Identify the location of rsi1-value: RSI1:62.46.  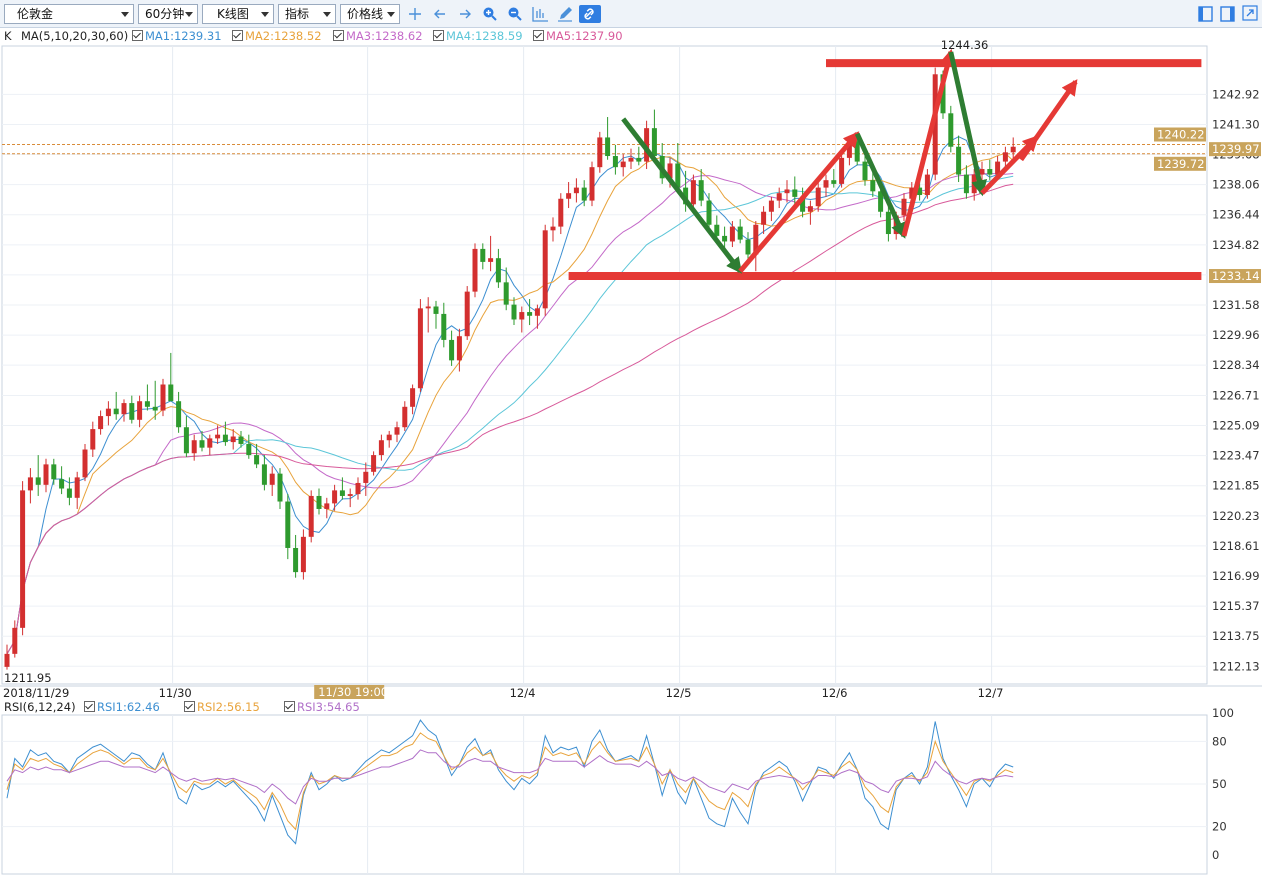
(128, 707).